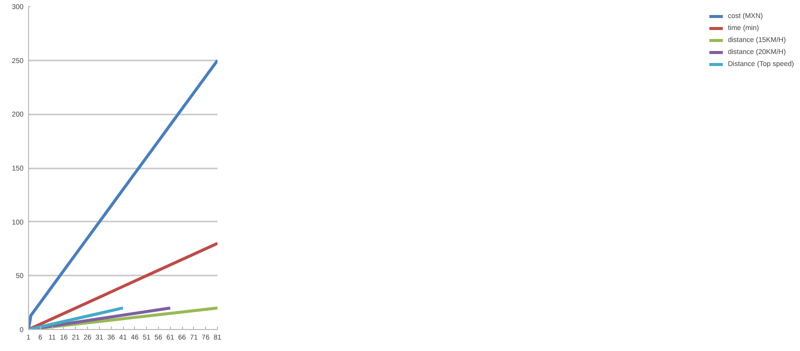 The image size is (800, 351). I want to click on line-series, so click(76, 318).